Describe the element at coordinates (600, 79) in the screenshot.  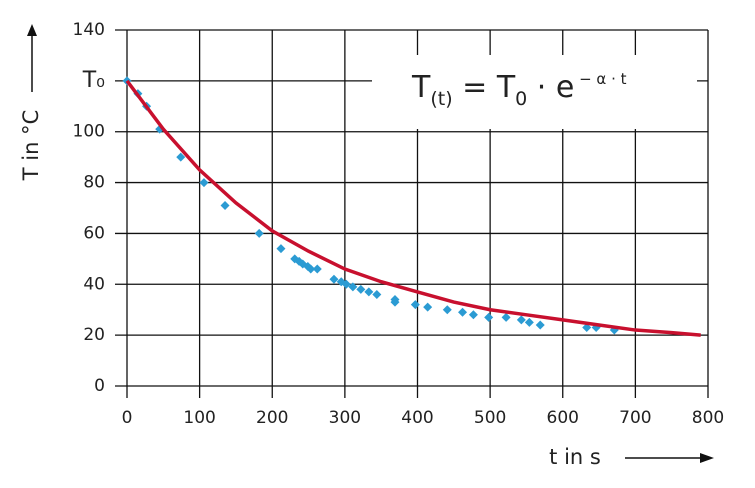
I see `formula-part: − α · t` at that location.